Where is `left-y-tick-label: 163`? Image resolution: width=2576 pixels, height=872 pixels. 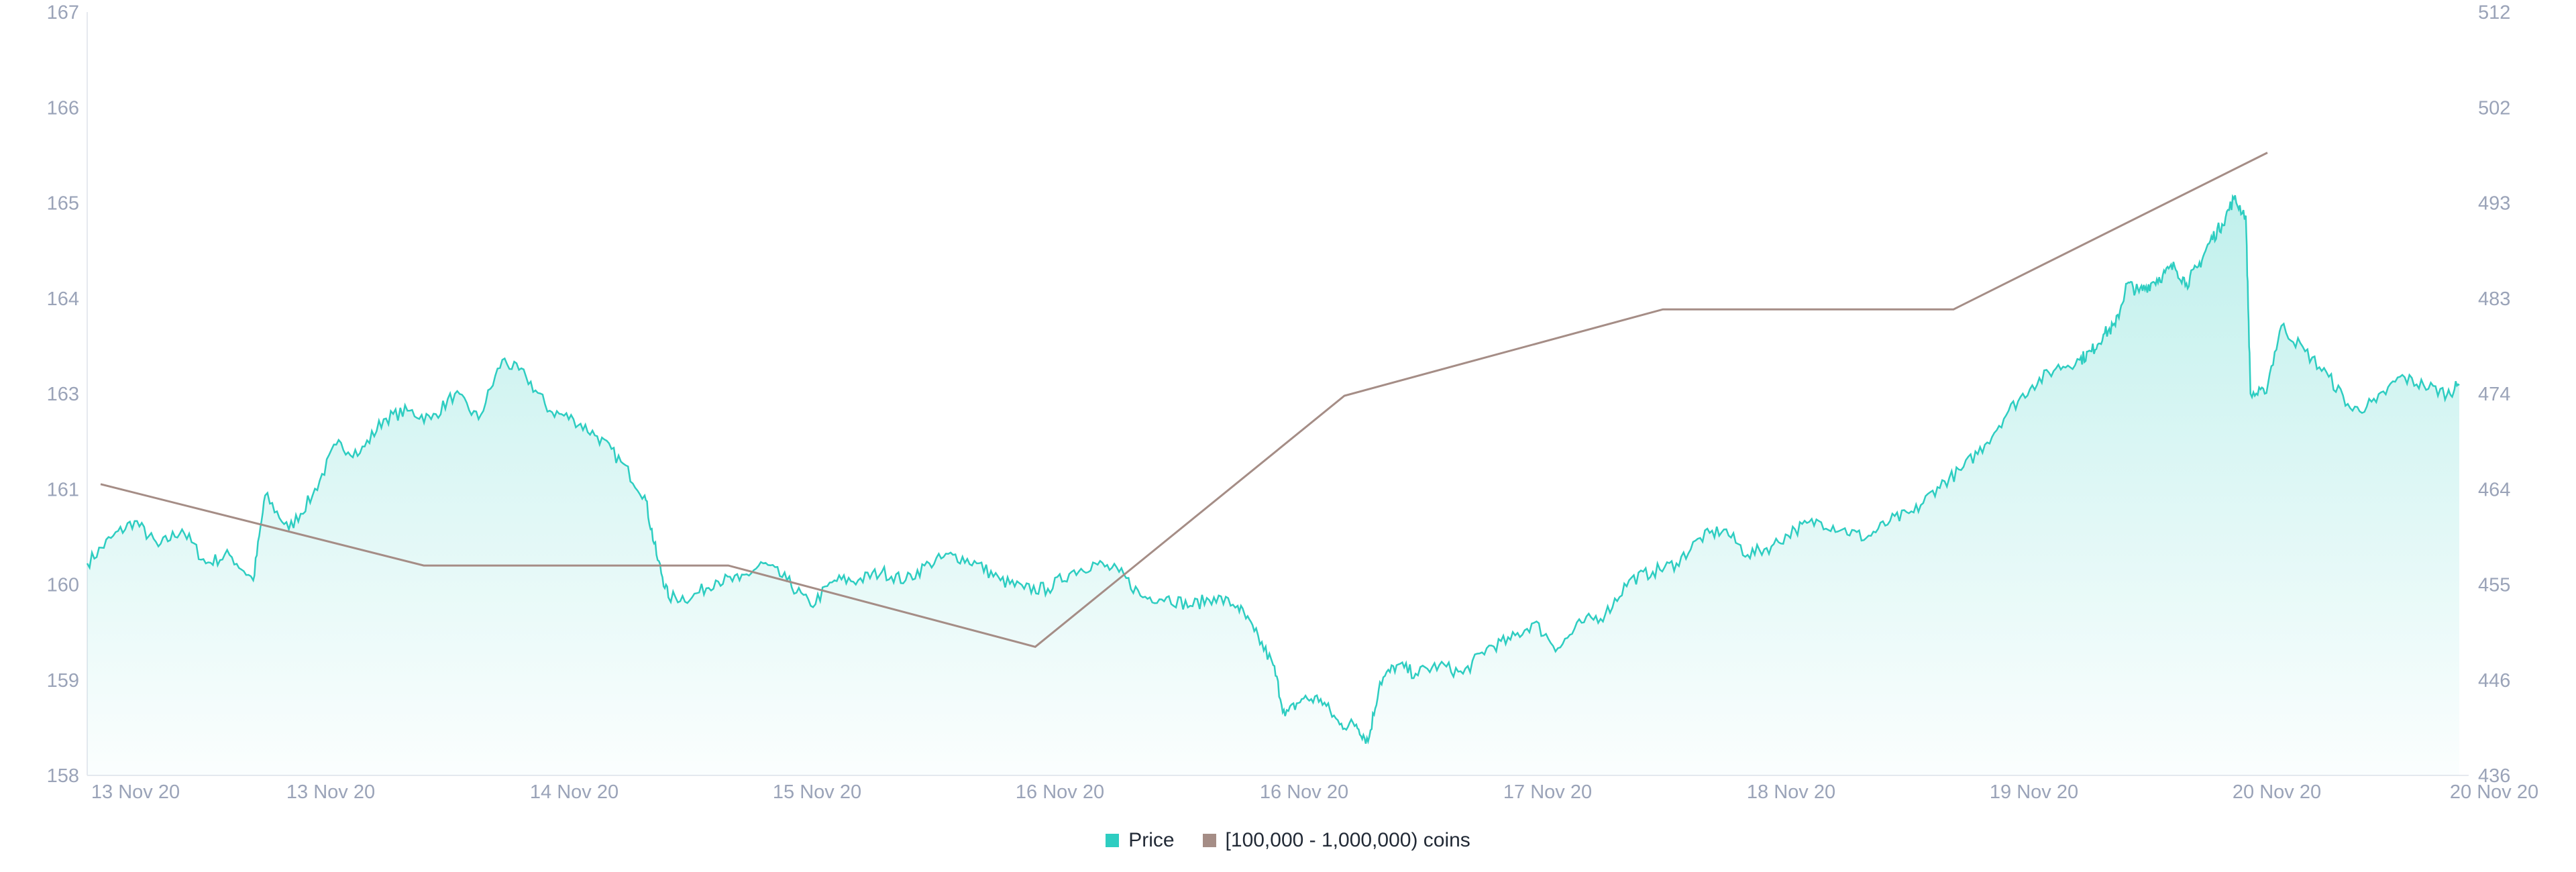 left-y-tick-label: 163 is located at coordinates (63, 395).